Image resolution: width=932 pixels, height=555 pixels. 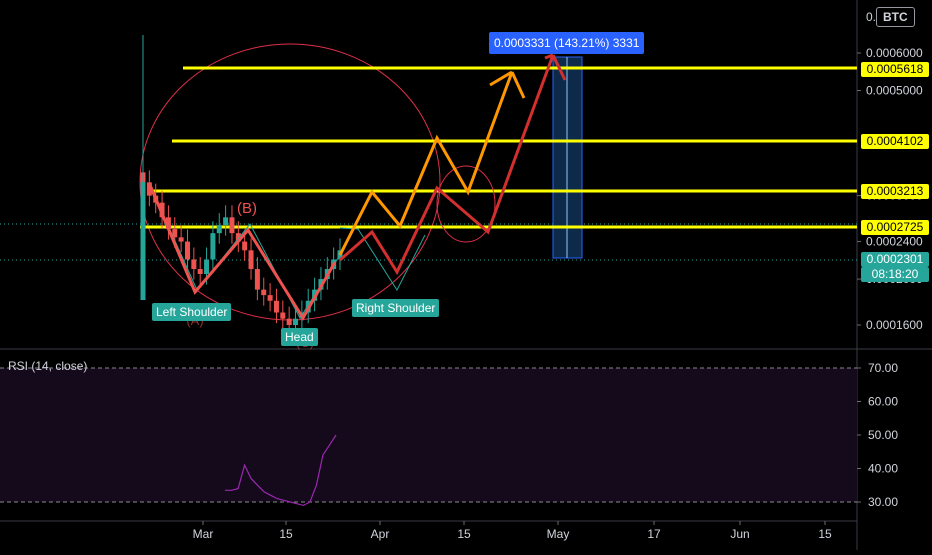 I want to click on rsi-axis-ticks: 70.00 60.00 50.00 40.00 30.00, so click(x=877, y=435).